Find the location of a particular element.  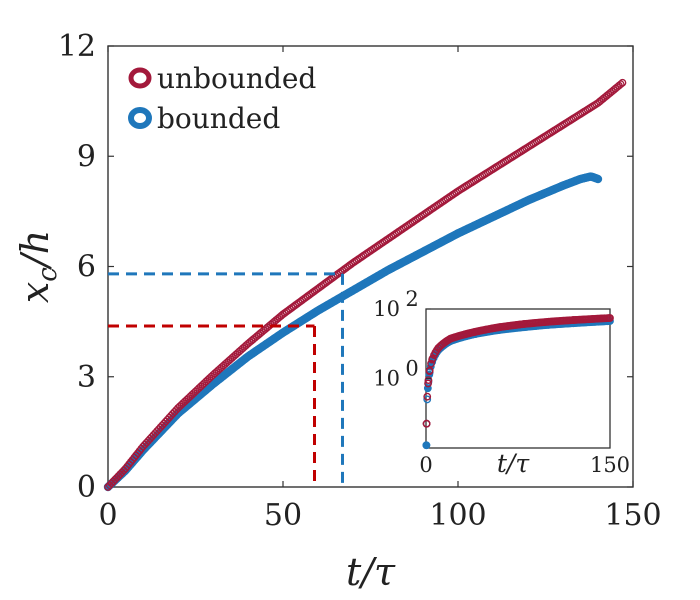

y-tick-label: 12 is located at coordinates (77, 46).